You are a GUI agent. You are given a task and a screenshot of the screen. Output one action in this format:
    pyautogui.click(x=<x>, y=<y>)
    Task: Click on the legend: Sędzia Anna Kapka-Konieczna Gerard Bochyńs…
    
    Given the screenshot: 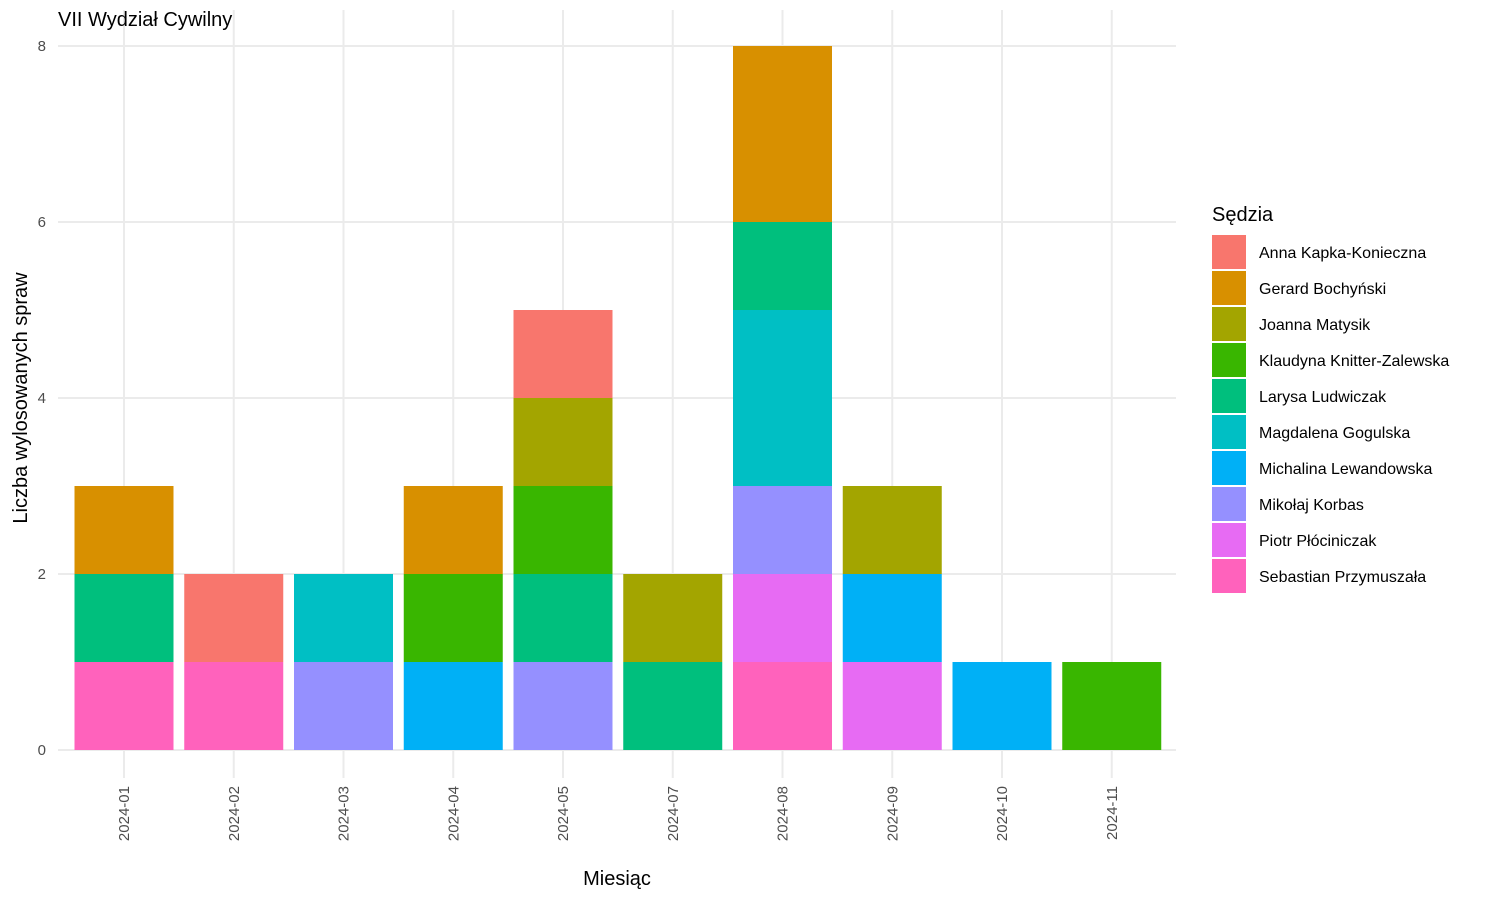 What is the action you would take?
    pyautogui.click(x=1330, y=398)
    